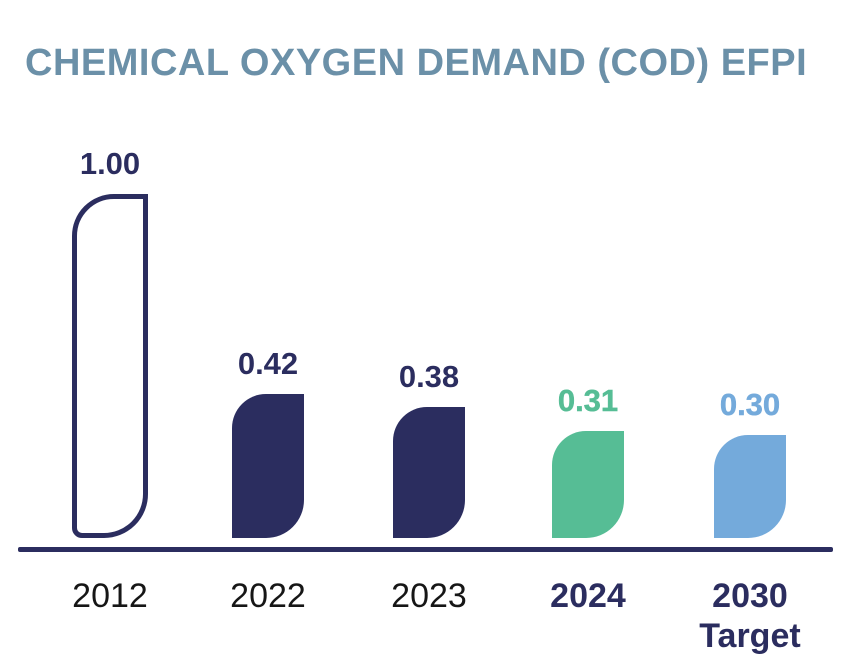 This screenshot has height=672, width=864. I want to click on value-label-2030-target: 0.30, so click(750, 405).